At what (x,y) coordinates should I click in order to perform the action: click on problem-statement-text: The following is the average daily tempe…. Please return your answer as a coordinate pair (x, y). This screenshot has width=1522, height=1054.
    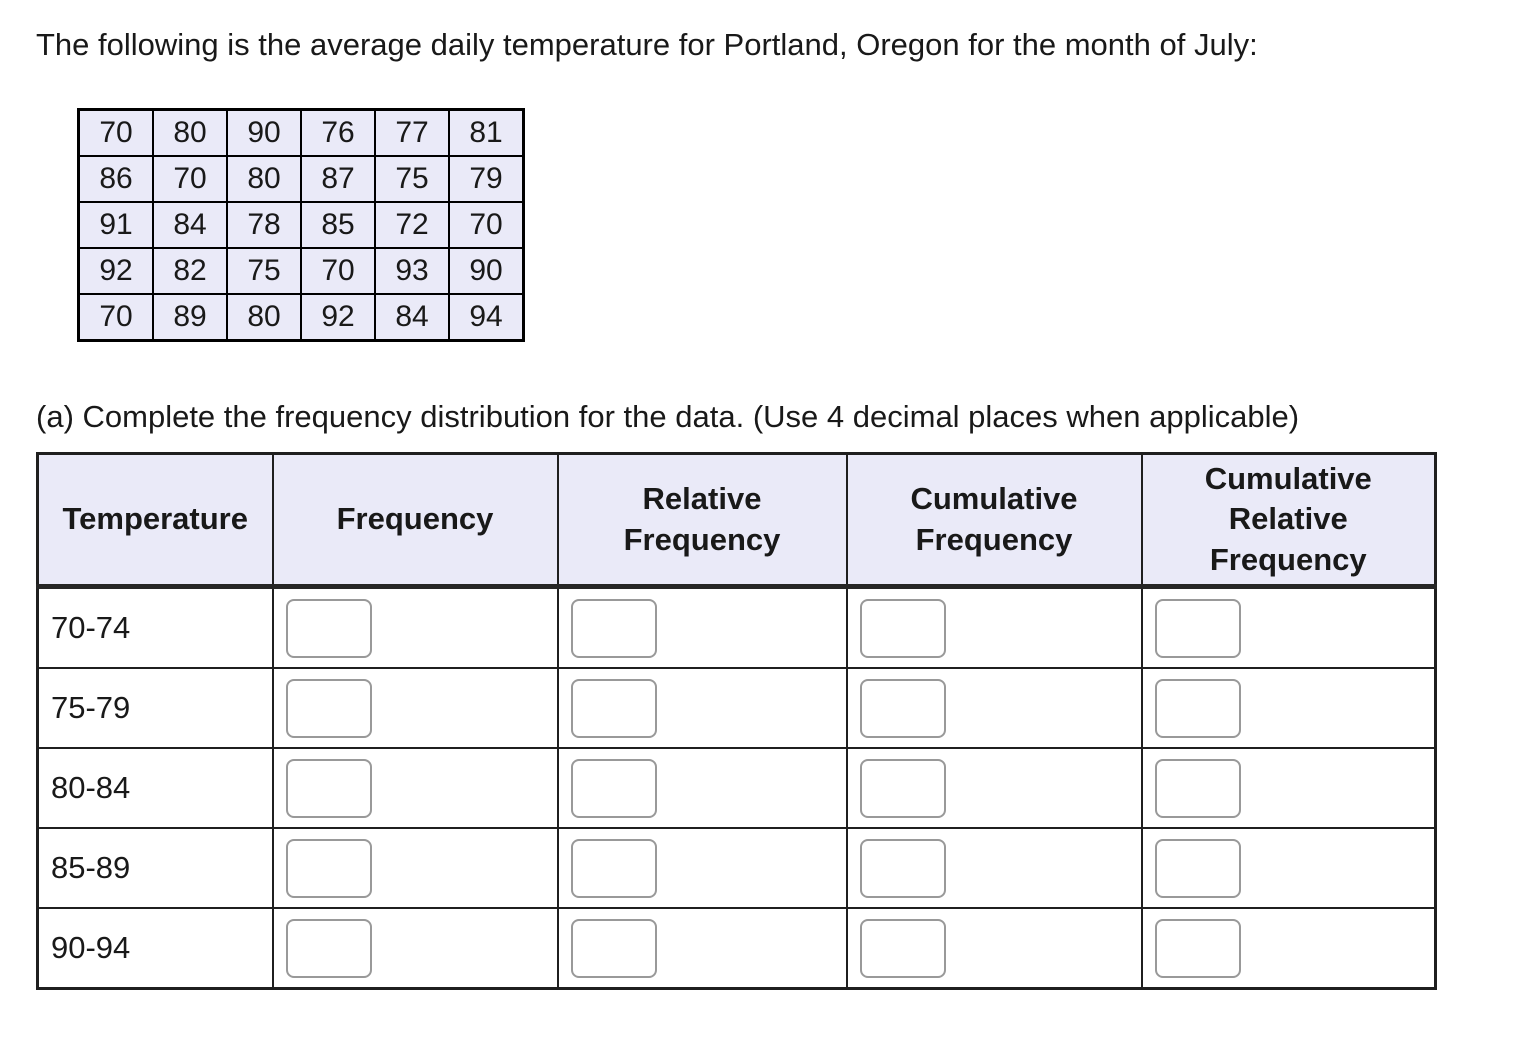
    Looking at the image, I should click on (647, 44).